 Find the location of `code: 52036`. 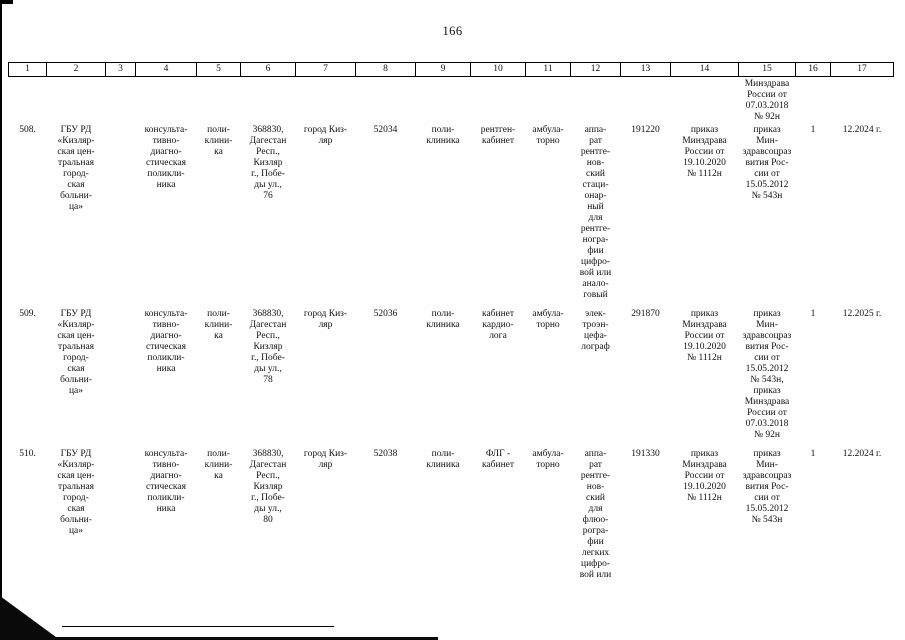

code: 52036 is located at coordinates (385, 314).